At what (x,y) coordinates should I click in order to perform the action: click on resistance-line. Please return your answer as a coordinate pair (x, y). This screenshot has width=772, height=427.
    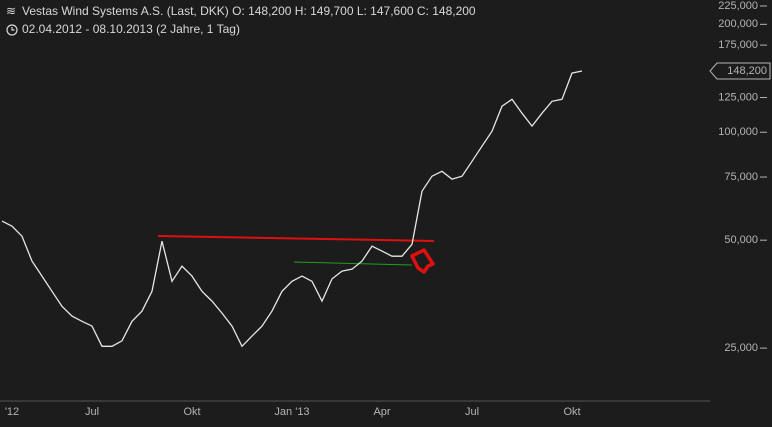
    Looking at the image, I should click on (296, 238).